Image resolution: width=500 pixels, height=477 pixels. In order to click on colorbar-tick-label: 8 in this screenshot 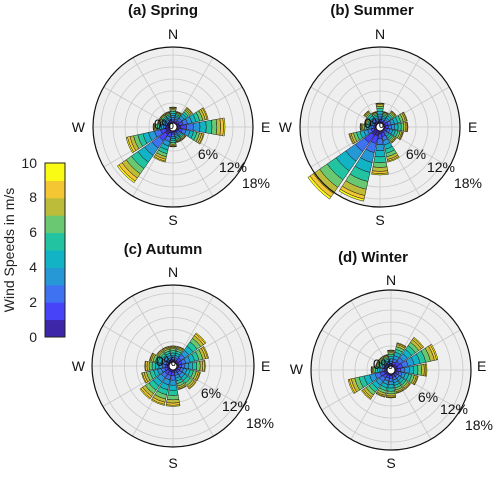, I will do `click(33, 197)`.